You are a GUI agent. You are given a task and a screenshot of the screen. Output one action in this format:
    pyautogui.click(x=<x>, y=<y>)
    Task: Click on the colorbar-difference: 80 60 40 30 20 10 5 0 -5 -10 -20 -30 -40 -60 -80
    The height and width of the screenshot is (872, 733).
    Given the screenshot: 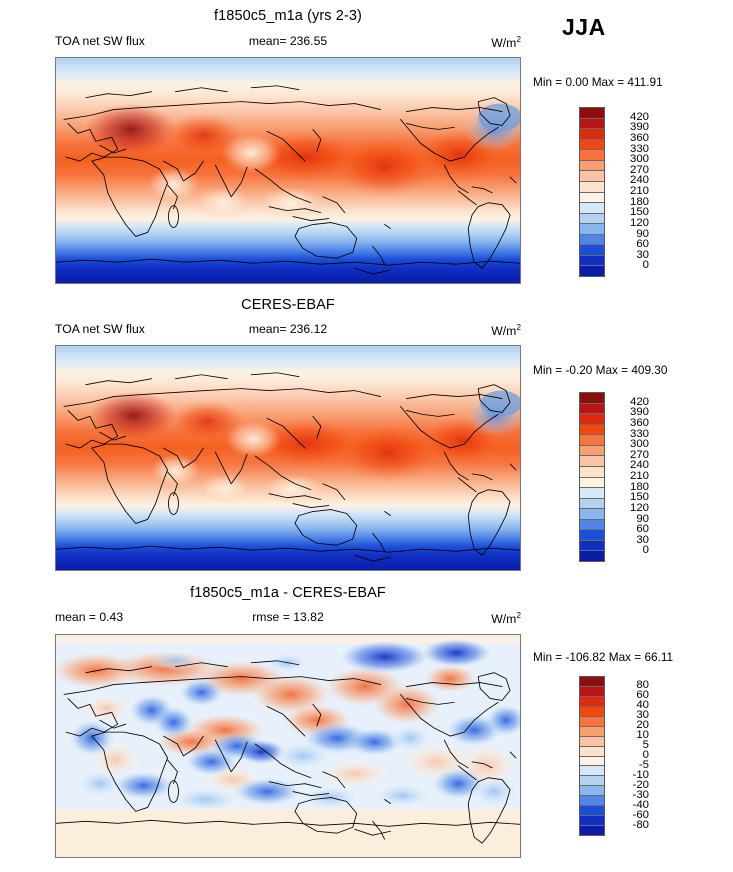 What is the action you would take?
    pyautogui.click(x=624, y=756)
    